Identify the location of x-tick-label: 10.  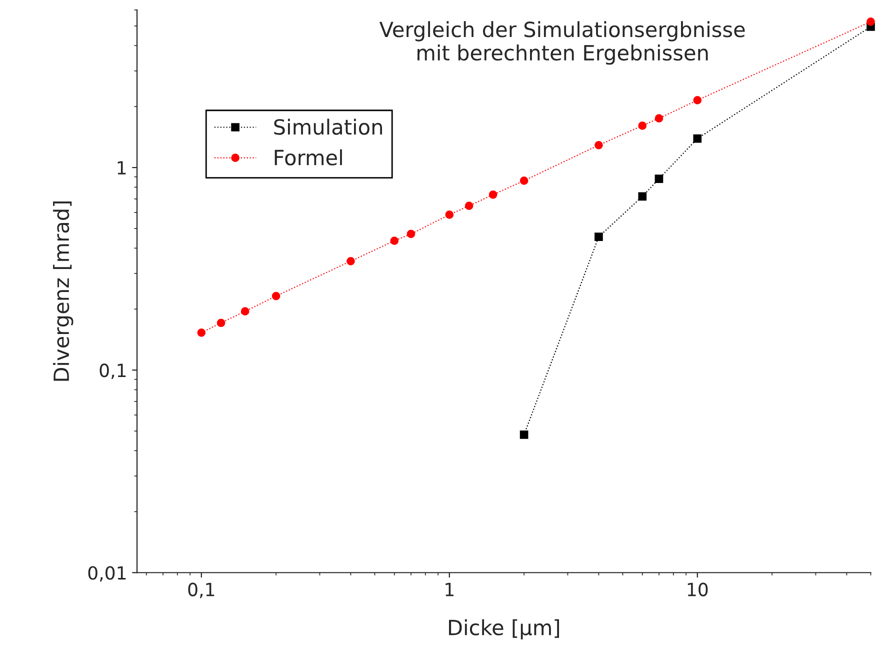
(698, 589).